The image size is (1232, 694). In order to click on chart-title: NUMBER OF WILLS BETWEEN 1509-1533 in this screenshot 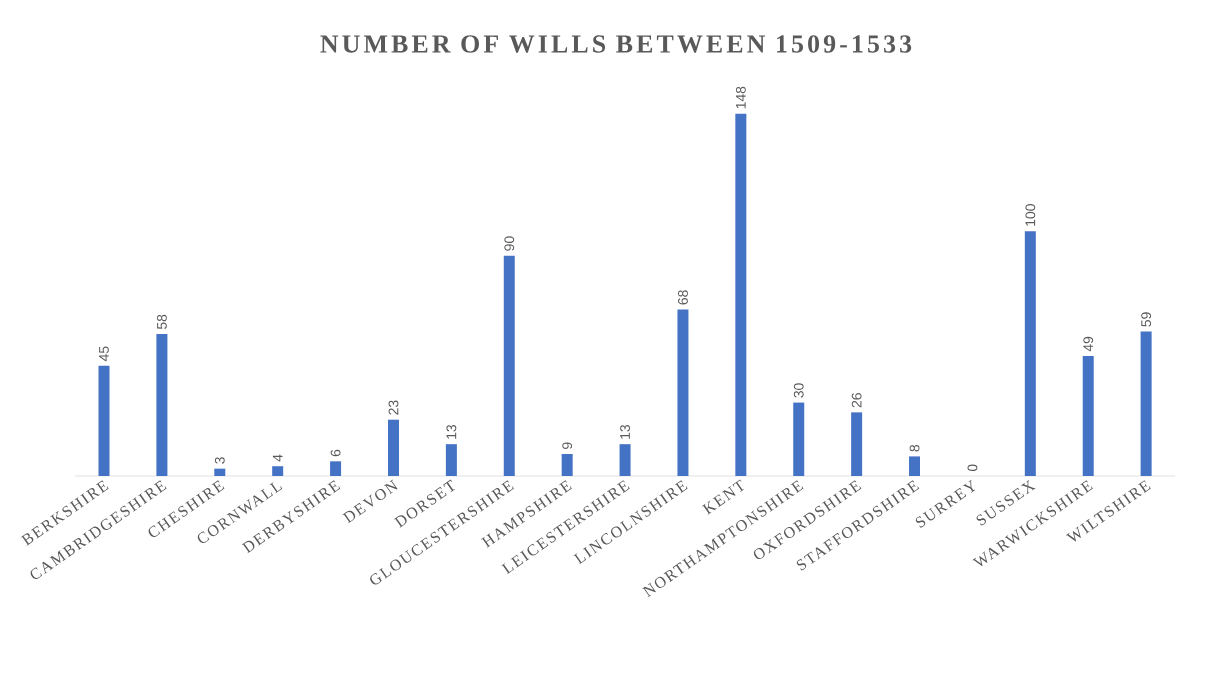, I will do `click(616, 44)`.